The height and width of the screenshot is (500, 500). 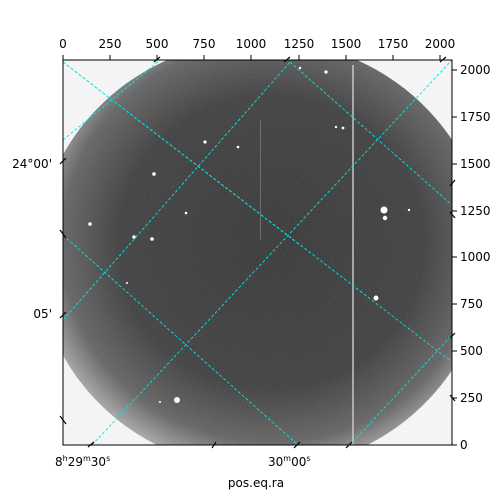 What do you see at coordinates (32, 164) in the screenshot?
I see `dec-label: 24°00'` at bounding box center [32, 164].